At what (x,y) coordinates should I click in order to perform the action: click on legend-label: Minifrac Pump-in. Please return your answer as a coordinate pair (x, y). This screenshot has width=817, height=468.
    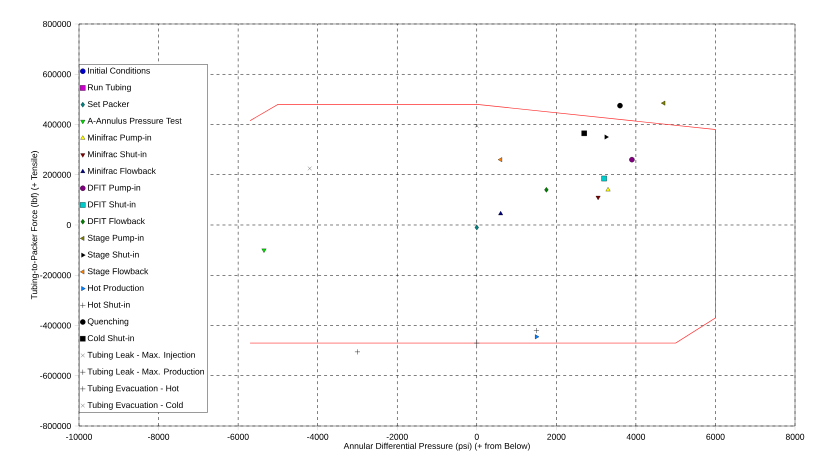
    Looking at the image, I should click on (120, 138).